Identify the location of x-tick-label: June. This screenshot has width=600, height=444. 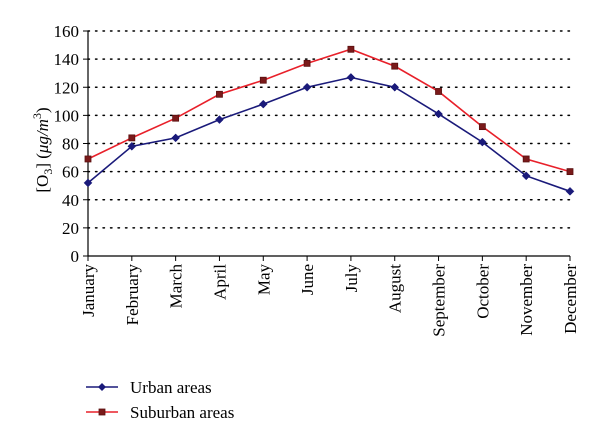
(307, 279).